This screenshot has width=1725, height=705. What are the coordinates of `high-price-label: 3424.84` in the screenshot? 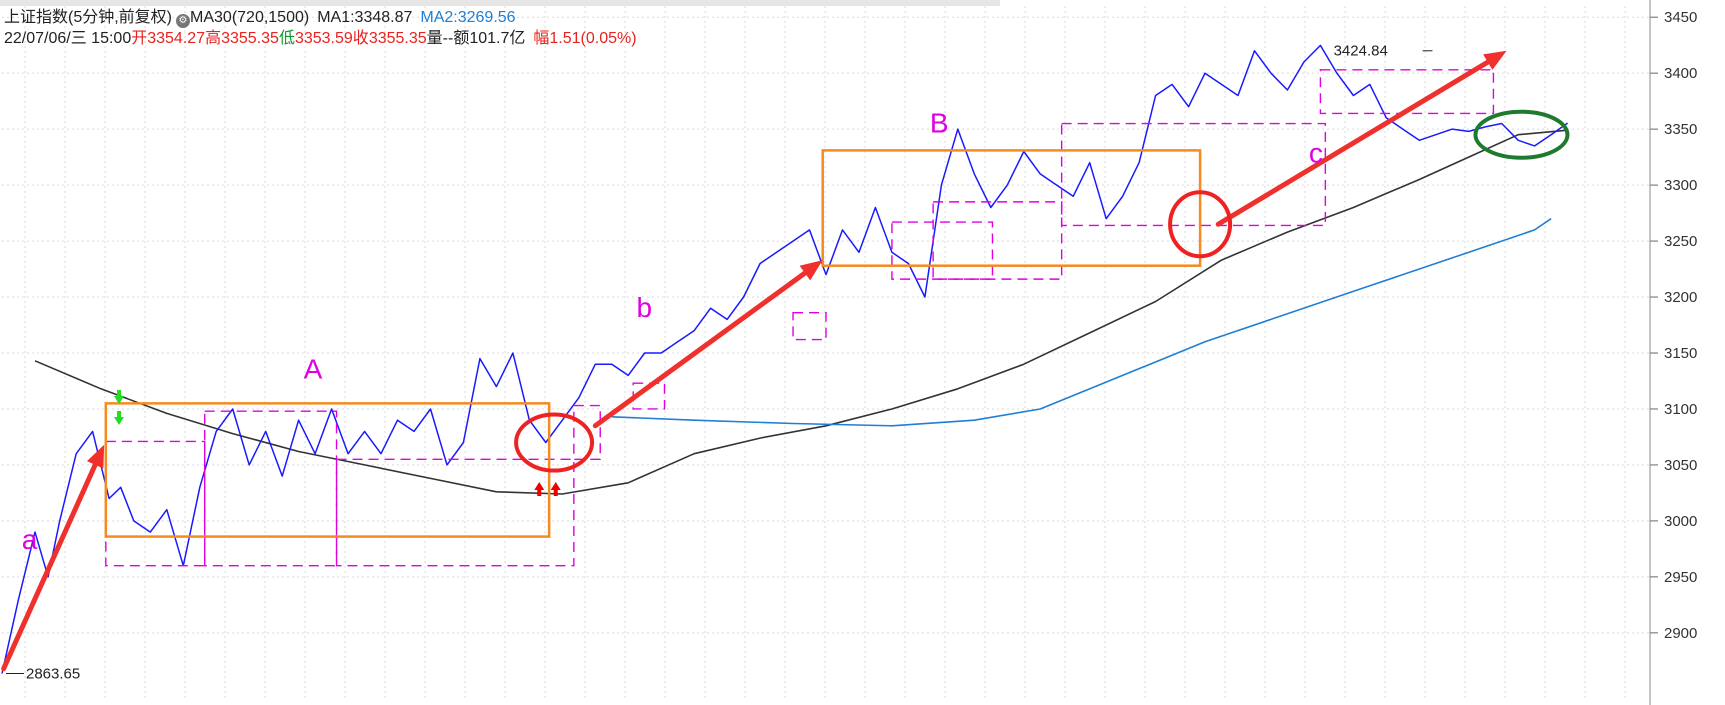 It's located at (1361, 50).